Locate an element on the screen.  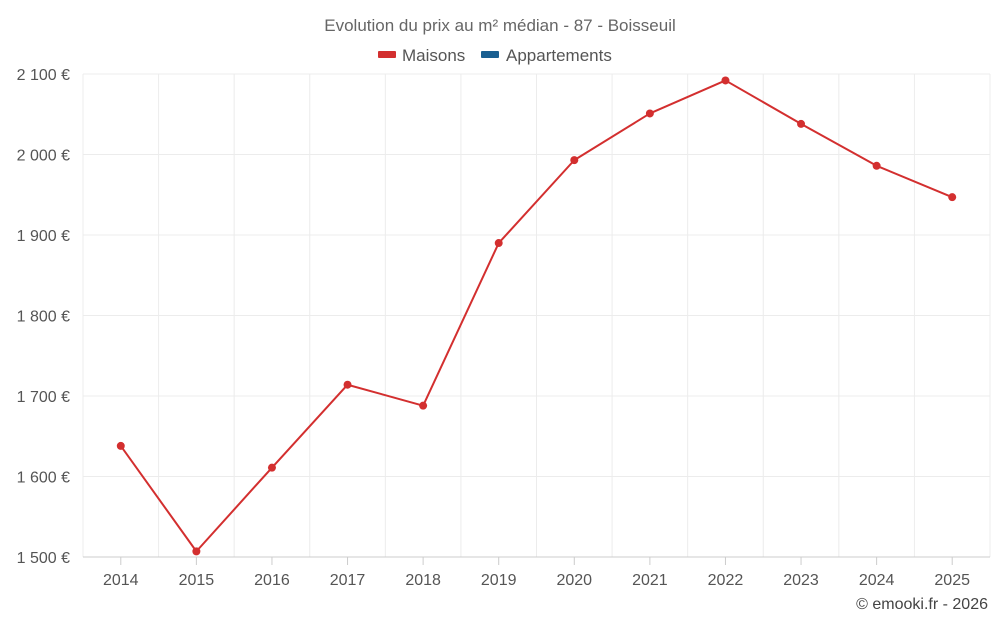
data-point-2020 is located at coordinates (574, 160).